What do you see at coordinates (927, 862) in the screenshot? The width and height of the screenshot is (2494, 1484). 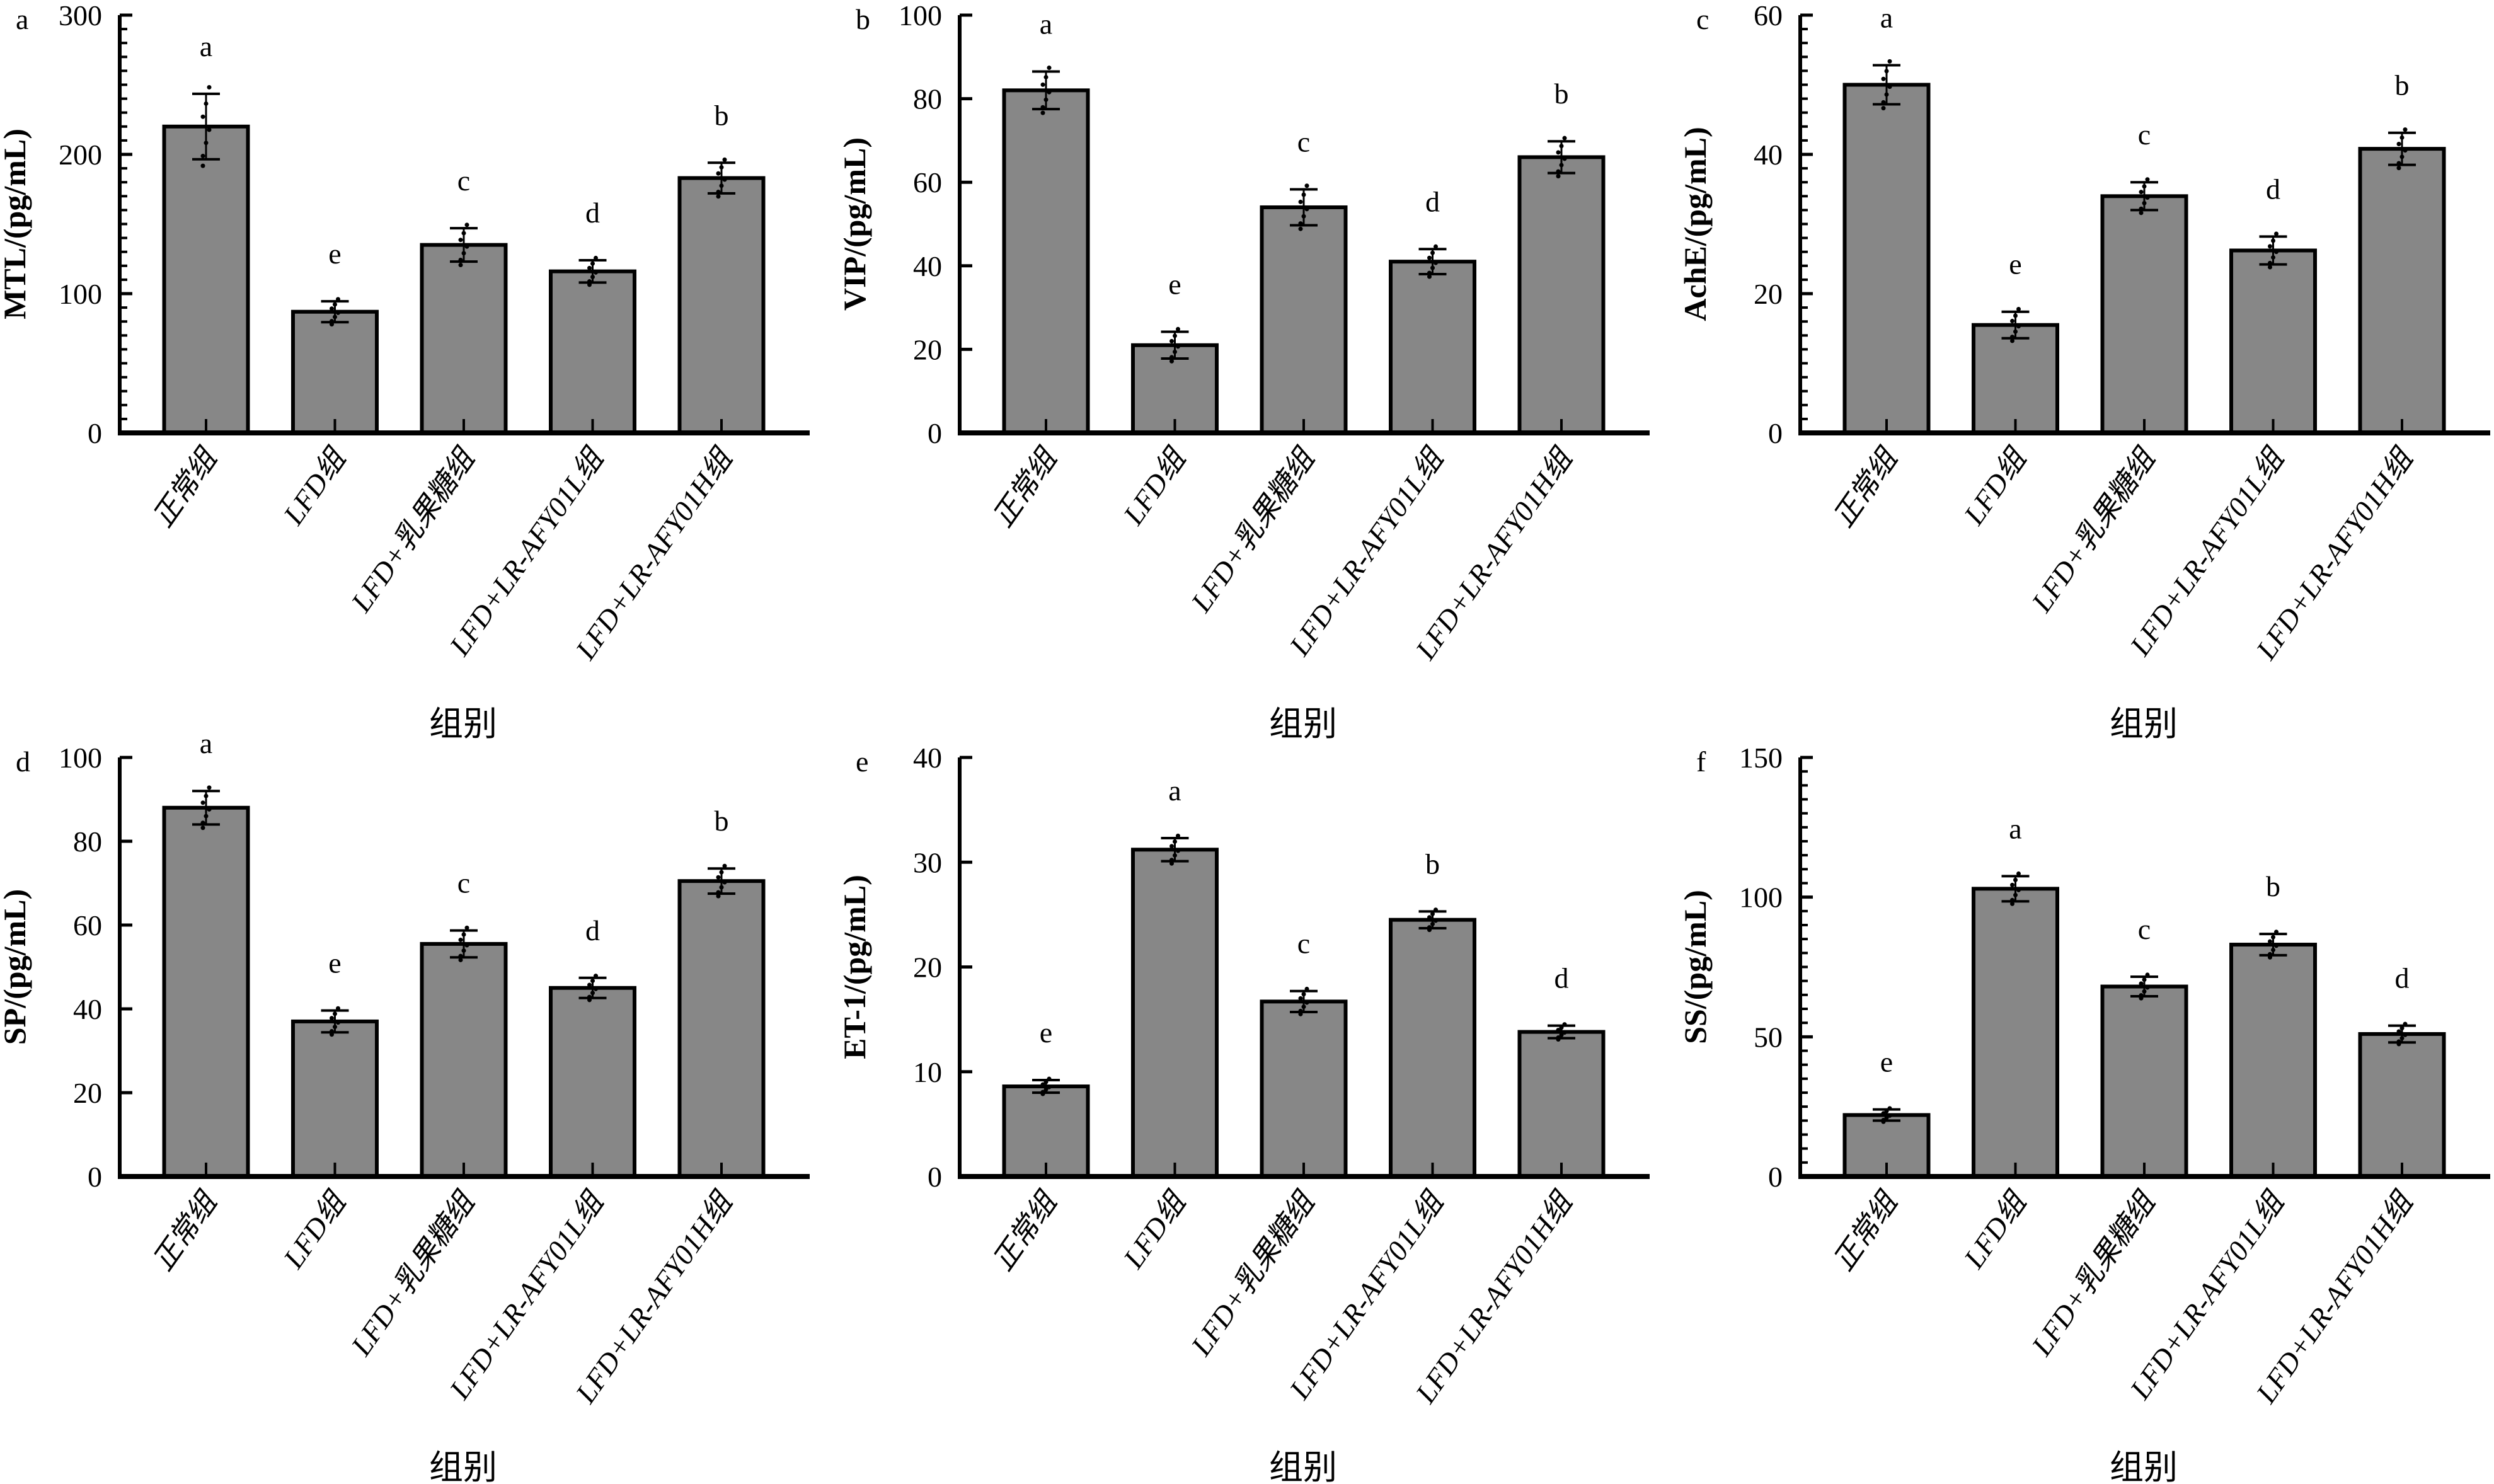 I see `y-tick-label: 30` at bounding box center [927, 862].